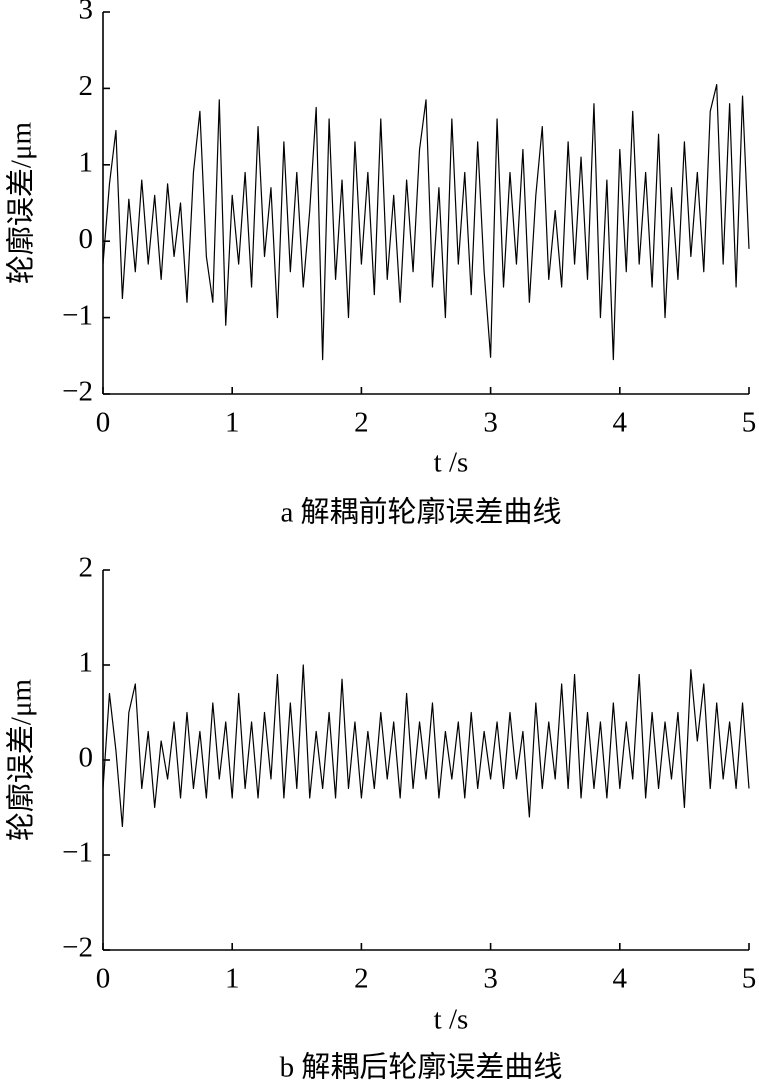 The height and width of the screenshot is (1088, 759). Describe the element at coordinates (421, 1067) in the screenshot. I see `caption: b 解耦后轮廓误差曲线` at that location.